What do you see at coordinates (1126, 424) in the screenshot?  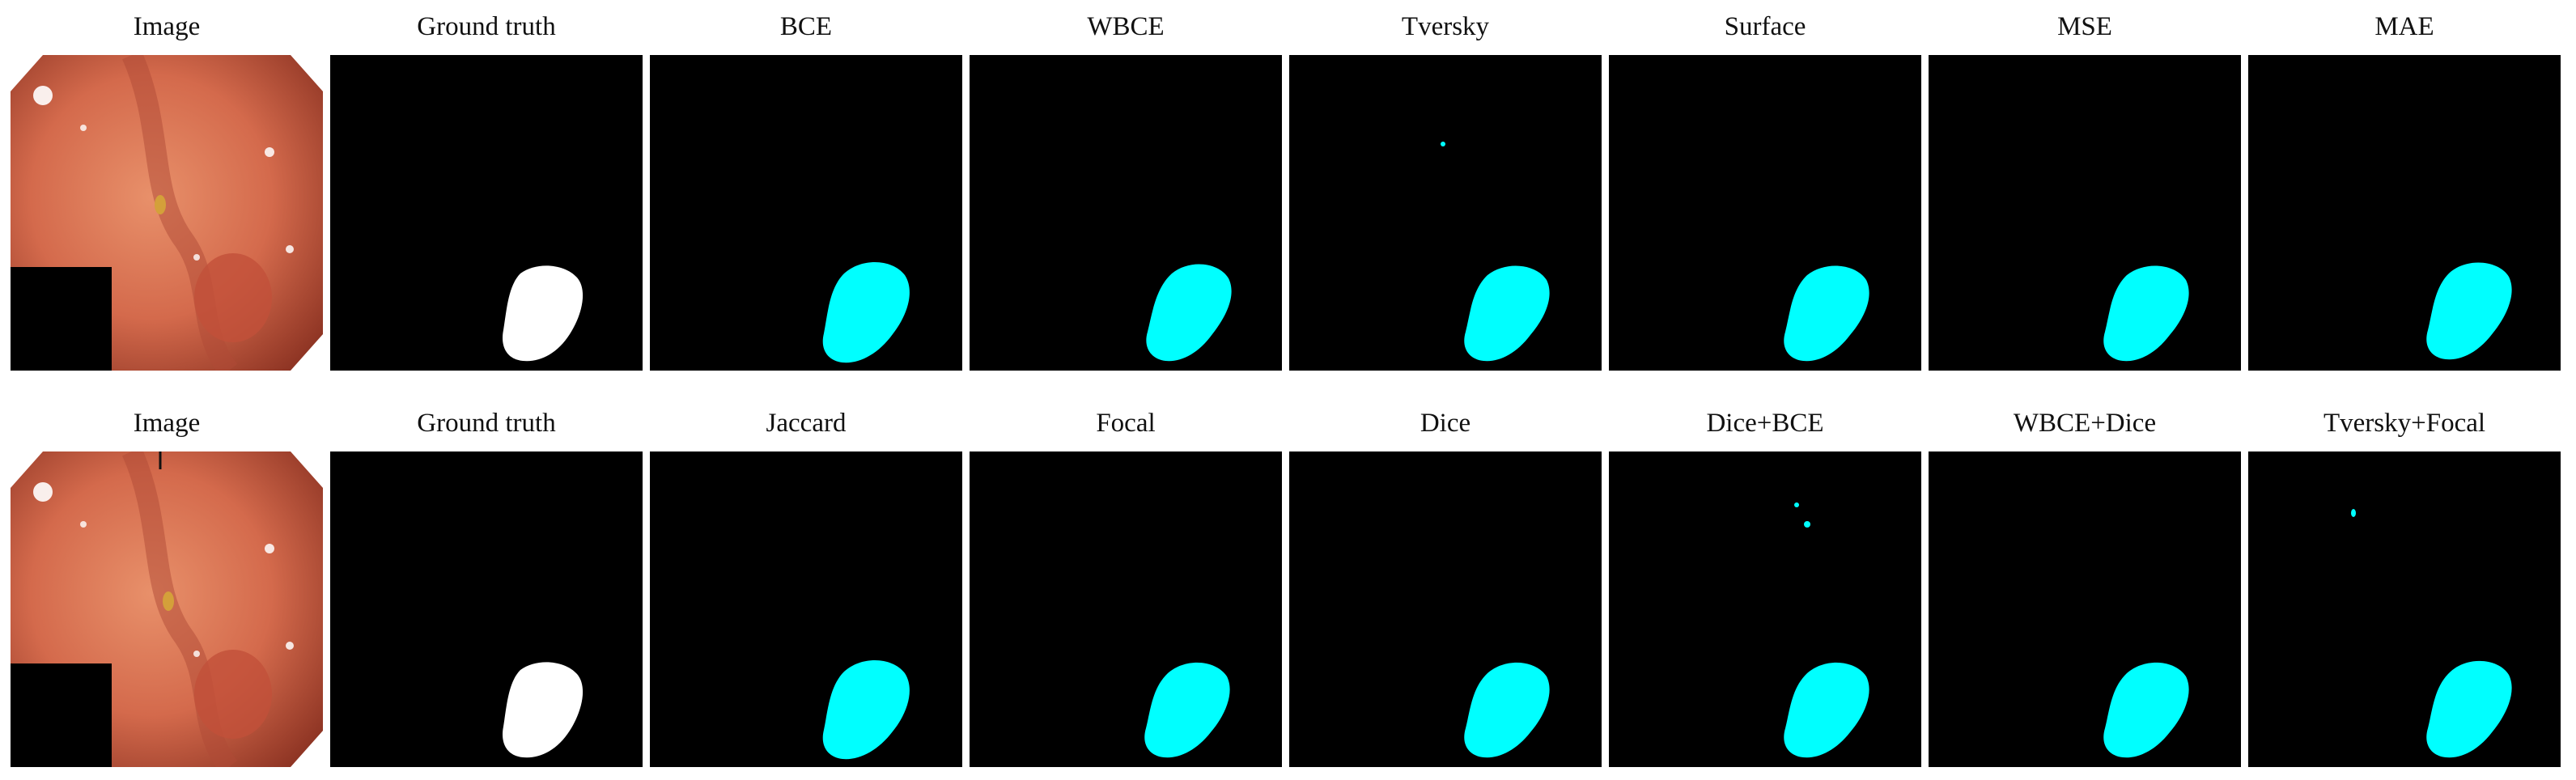 I see `column-label: Focal` at bounding box center [1126, 424].